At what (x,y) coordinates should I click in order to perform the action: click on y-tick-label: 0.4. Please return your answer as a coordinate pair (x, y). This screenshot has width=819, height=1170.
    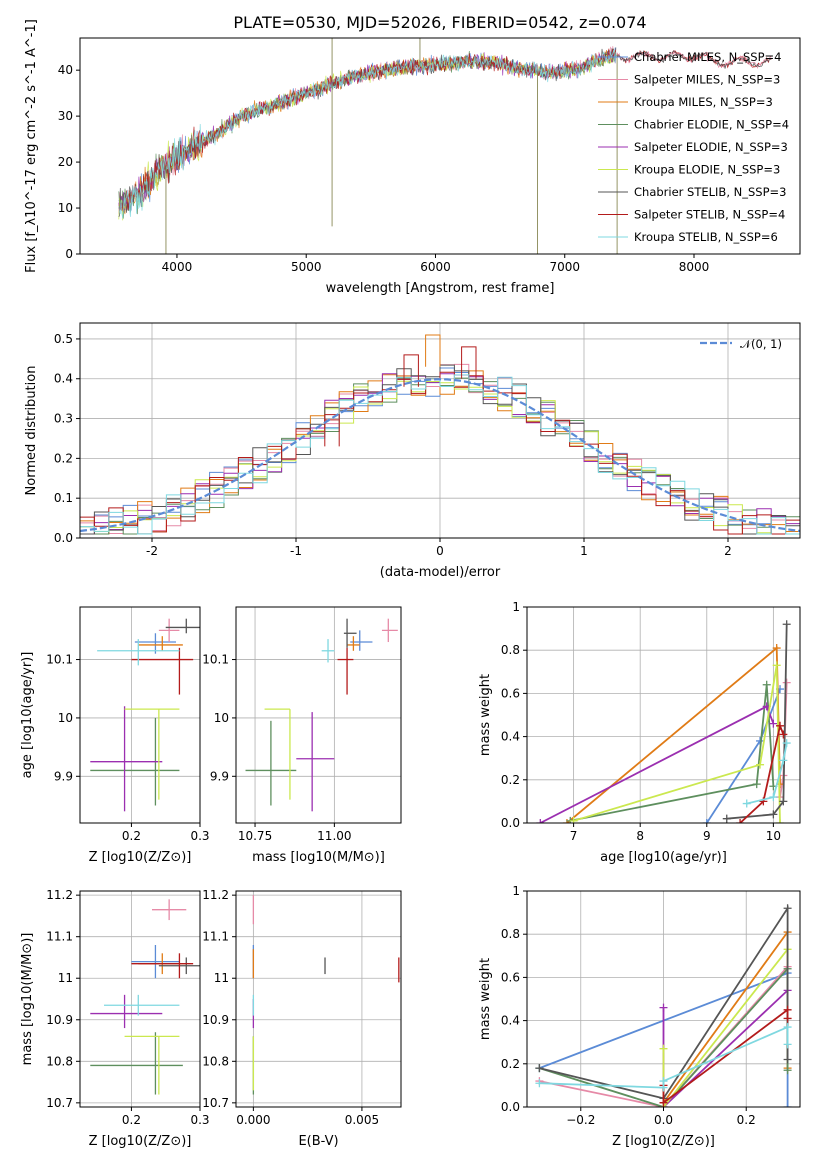
    Looking at the image, I should click on (63, 379).